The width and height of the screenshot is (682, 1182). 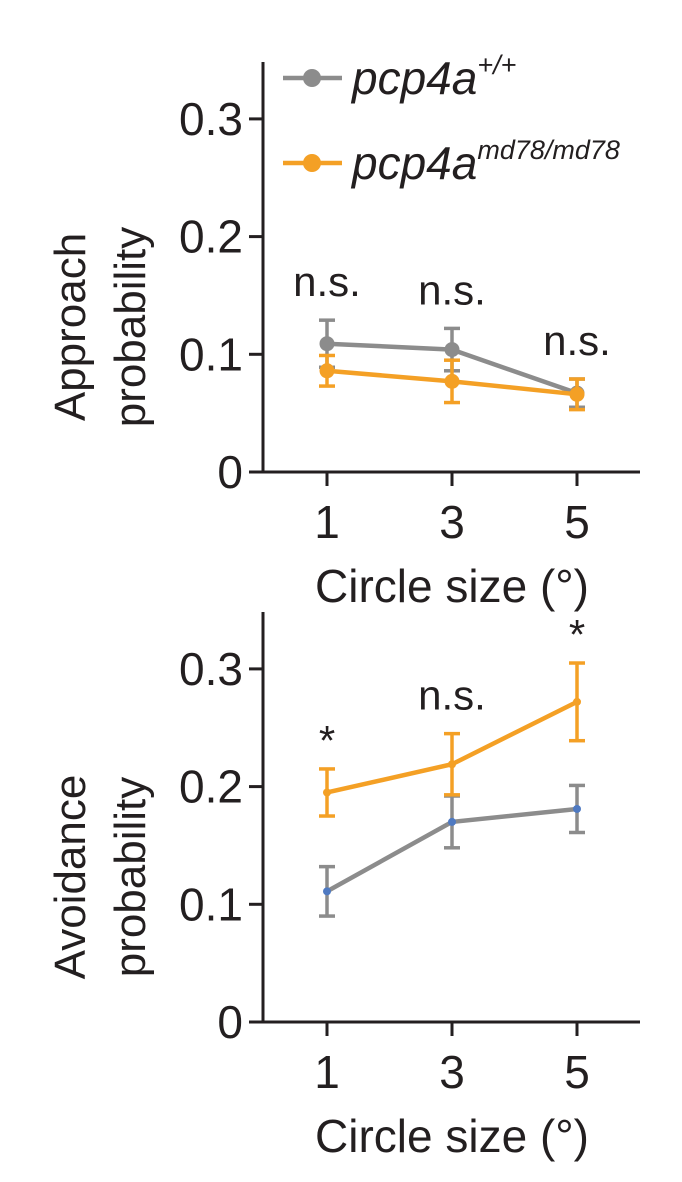 I want to click on legend-label: pcp4amd78/md78, so click(x=485, y=162).